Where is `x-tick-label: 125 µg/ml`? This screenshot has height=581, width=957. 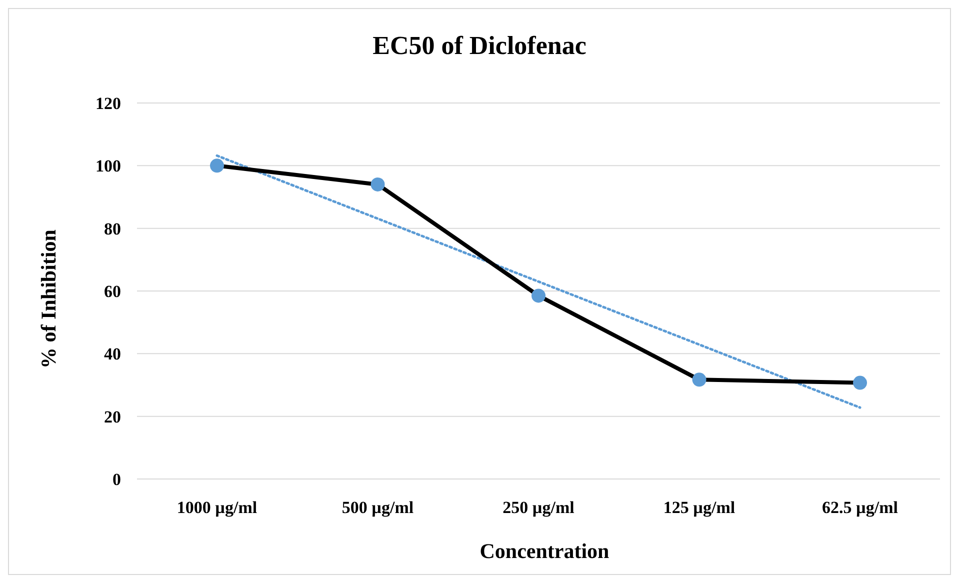
x-tick-label: 125 µg/ml is located at coordinates (699, 508).